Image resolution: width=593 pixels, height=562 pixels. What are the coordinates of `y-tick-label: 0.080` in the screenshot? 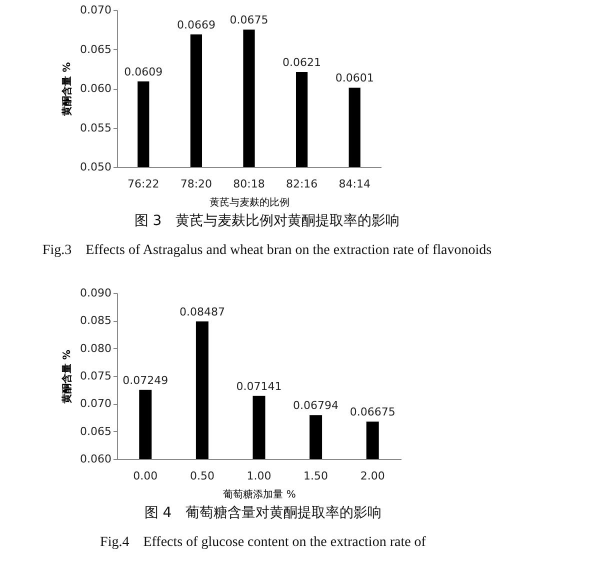 It's located at (96, 348).